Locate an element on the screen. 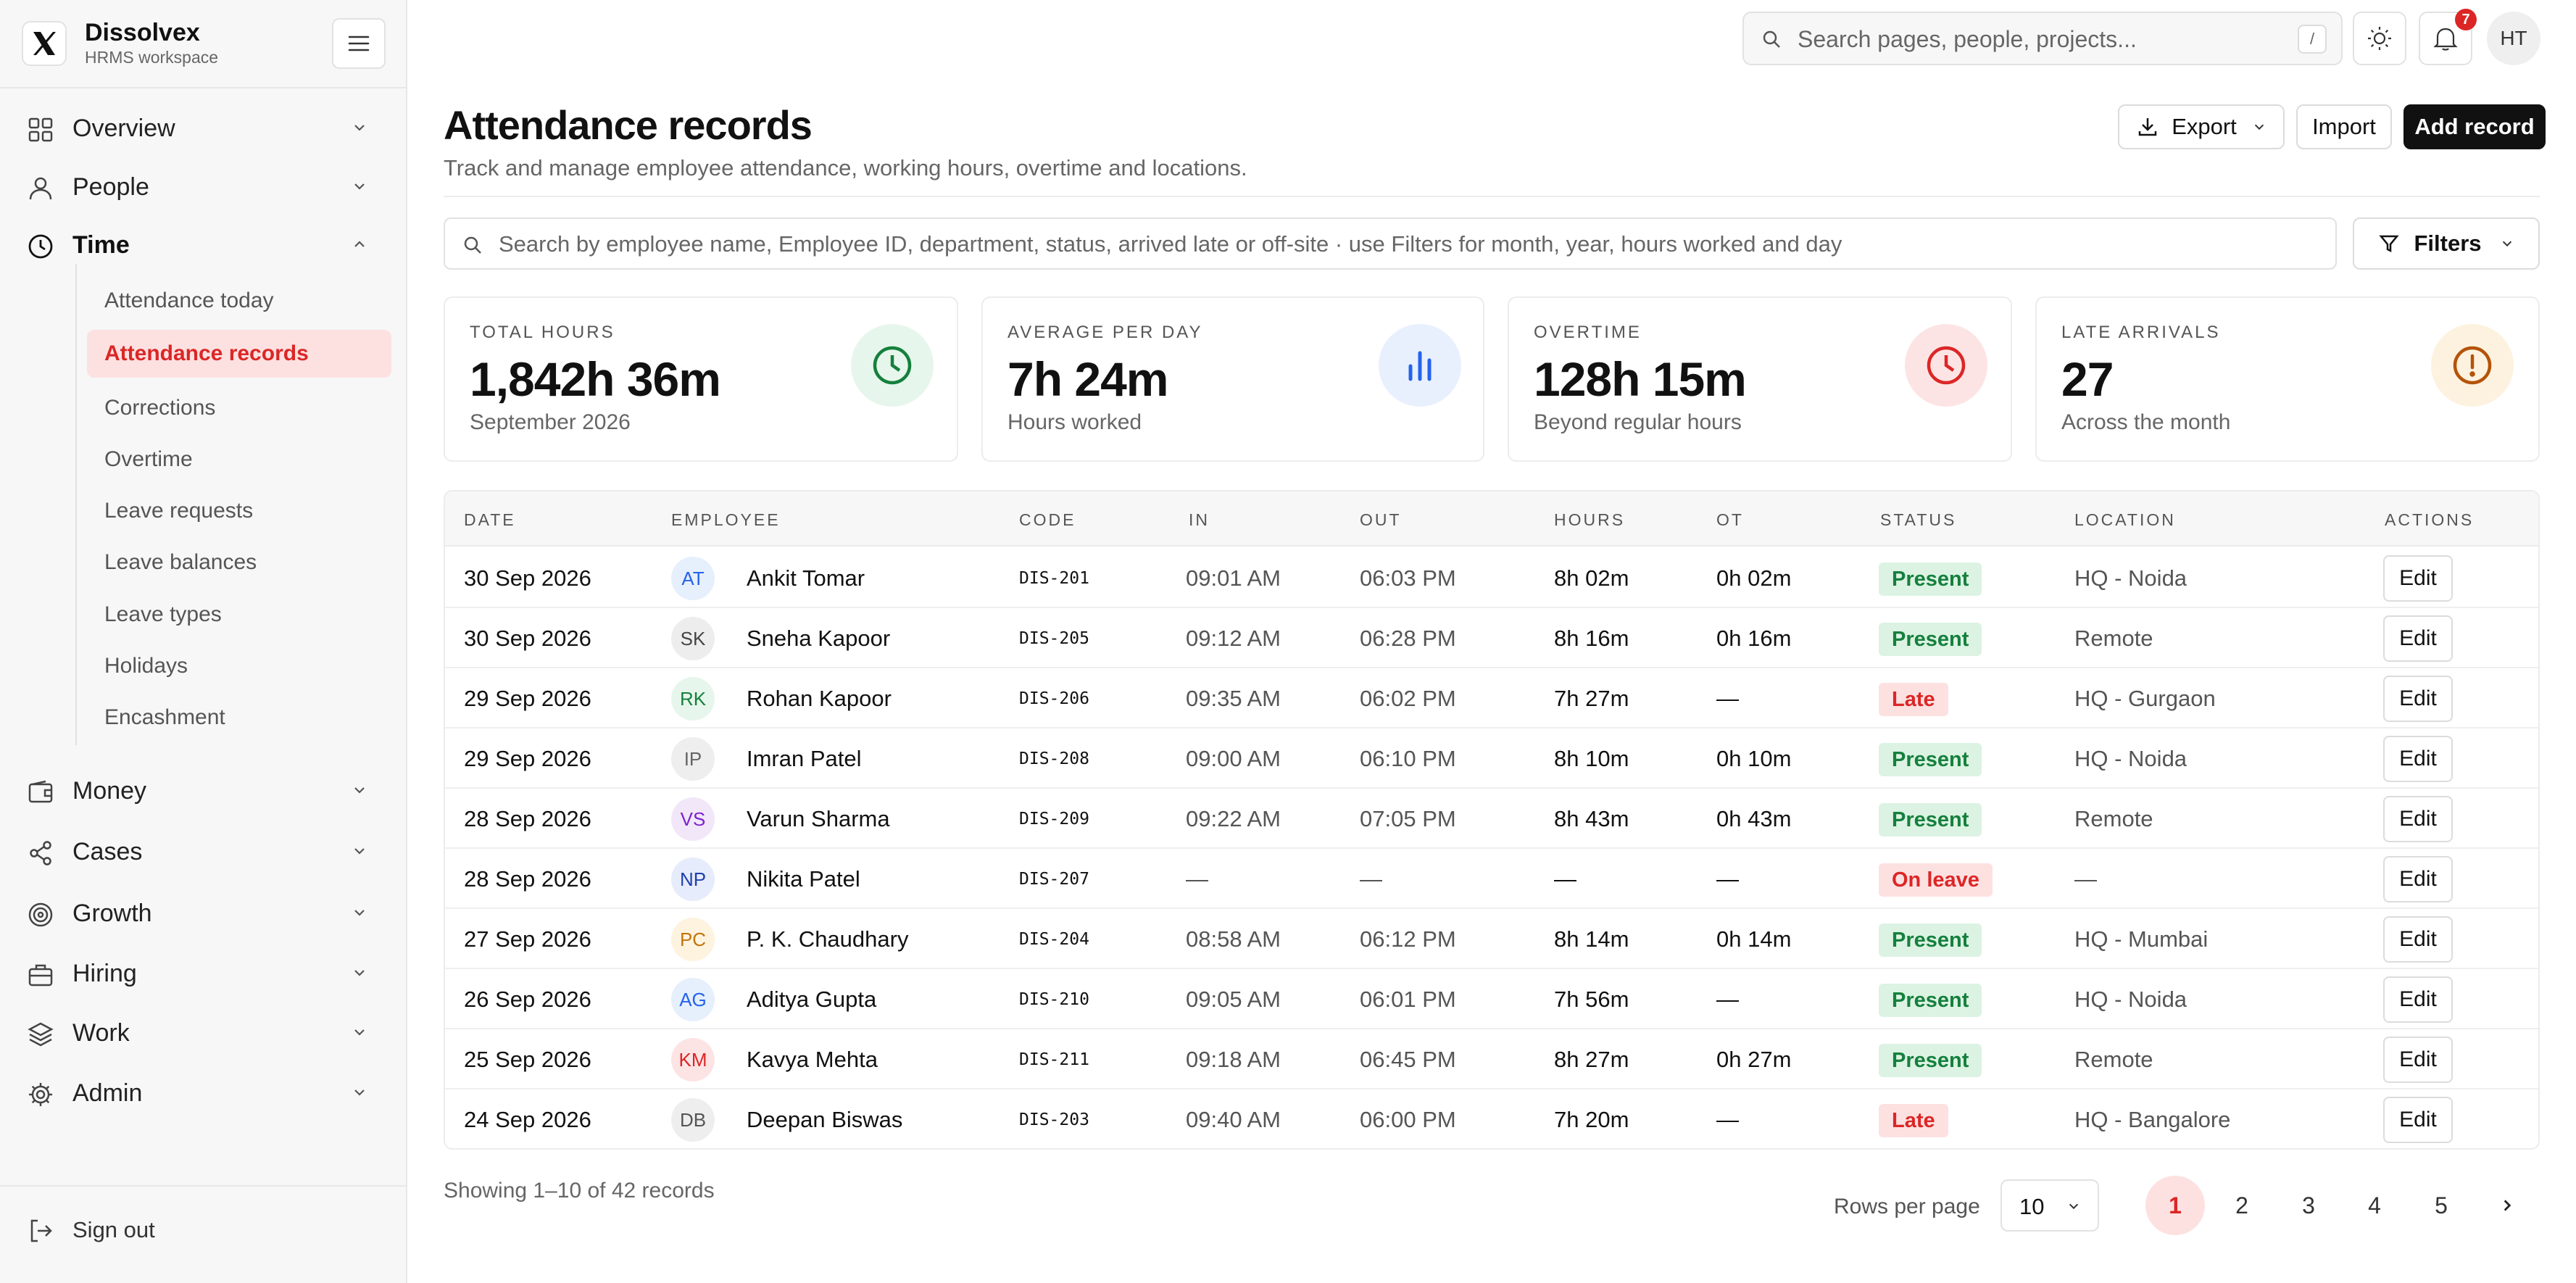 This screenshot has height=1283, width=2576. cell-employee-name: Nikita Patel is located at coordinates (803, 879).